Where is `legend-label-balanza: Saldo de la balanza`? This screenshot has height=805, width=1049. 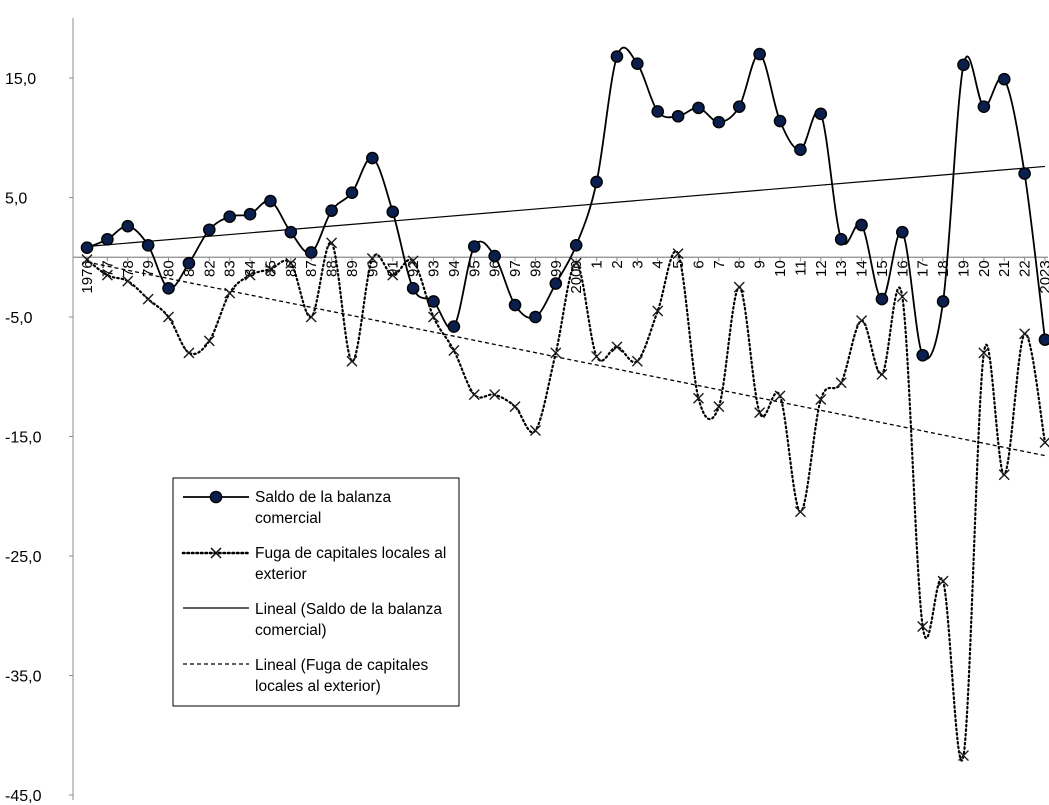 legend-label-balanza: Saldo de la balanza is located at coordinates (323, 497).